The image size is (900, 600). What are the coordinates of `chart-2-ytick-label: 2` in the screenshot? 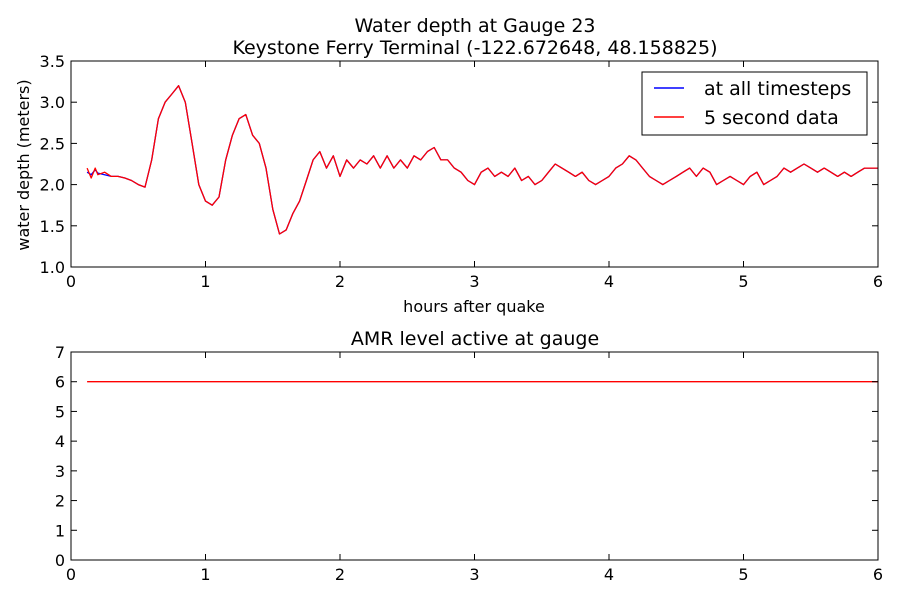 It's located at (60, 501).